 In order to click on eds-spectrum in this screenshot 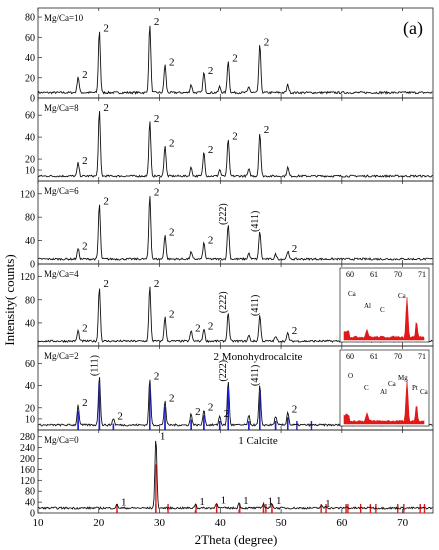, I will do `click(384, 402)`.